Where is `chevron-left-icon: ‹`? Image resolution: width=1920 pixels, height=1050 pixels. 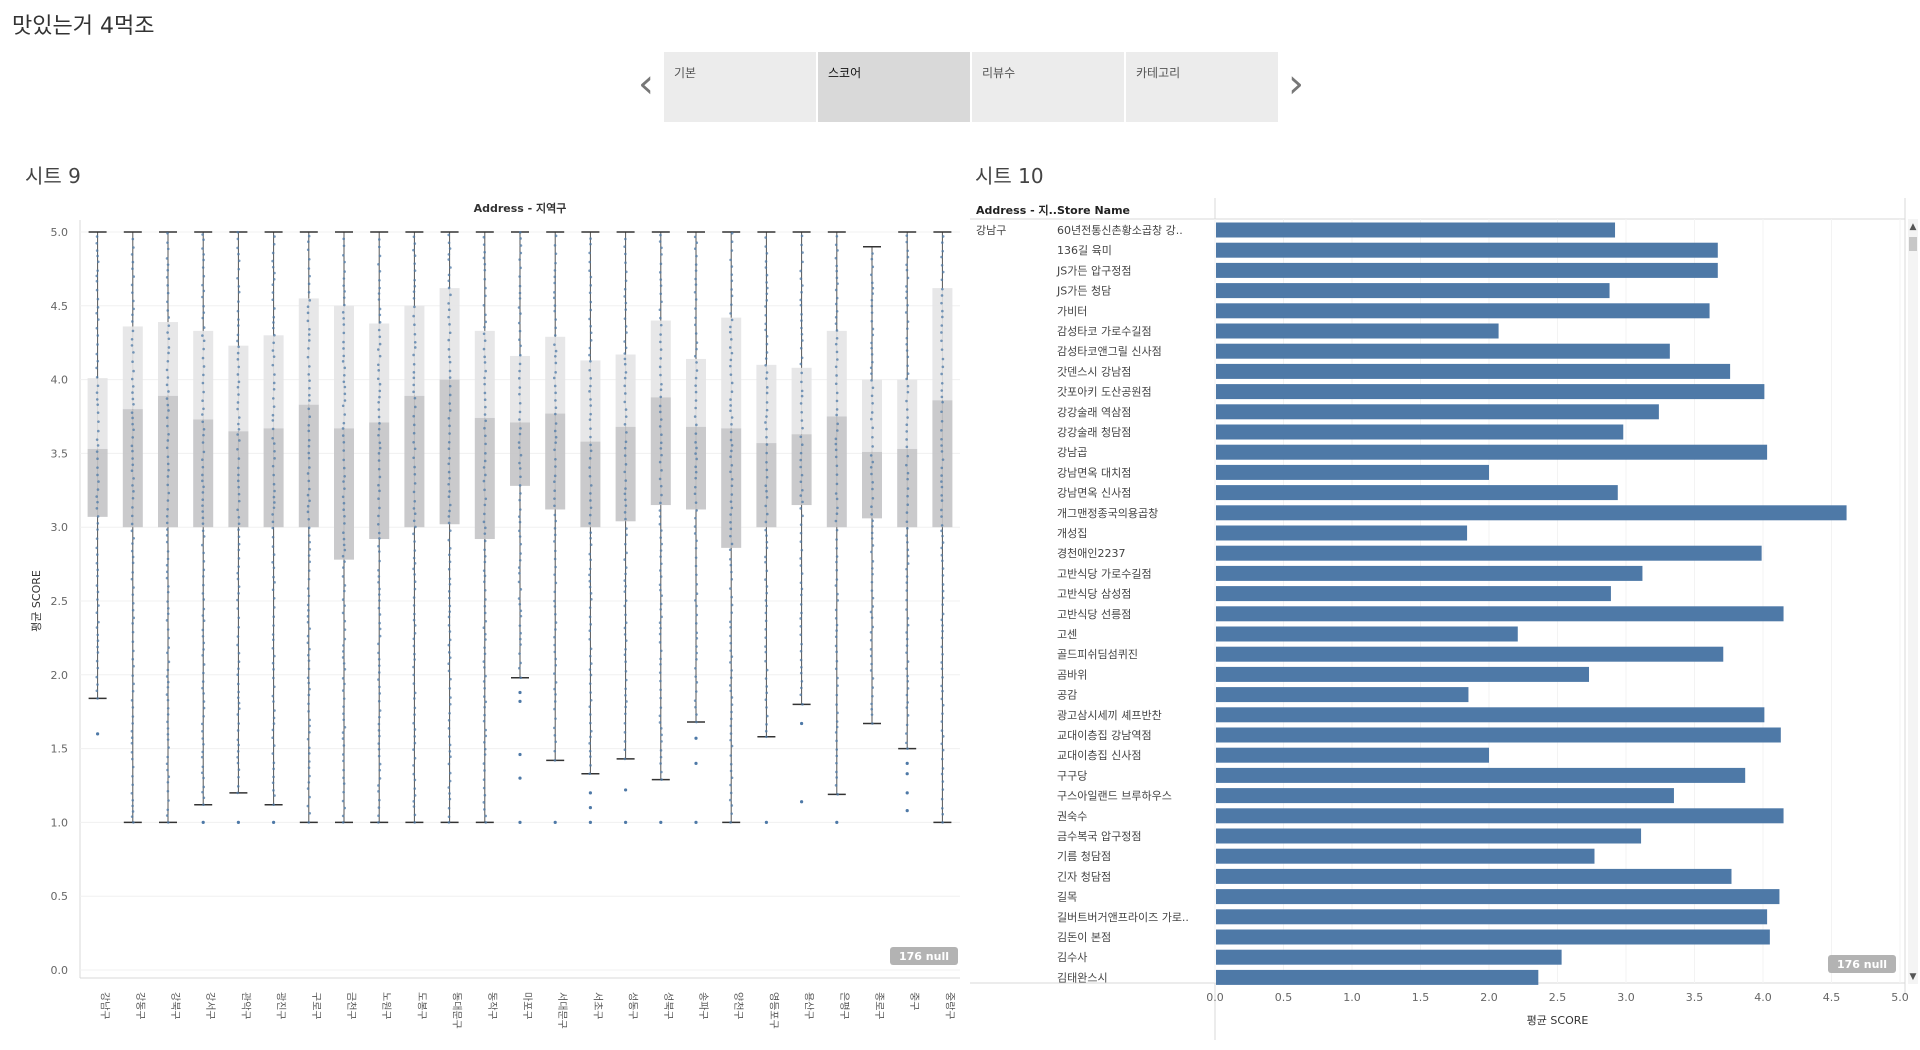
chevron-left-icon: ‹ is located at coordinates (646, 84).